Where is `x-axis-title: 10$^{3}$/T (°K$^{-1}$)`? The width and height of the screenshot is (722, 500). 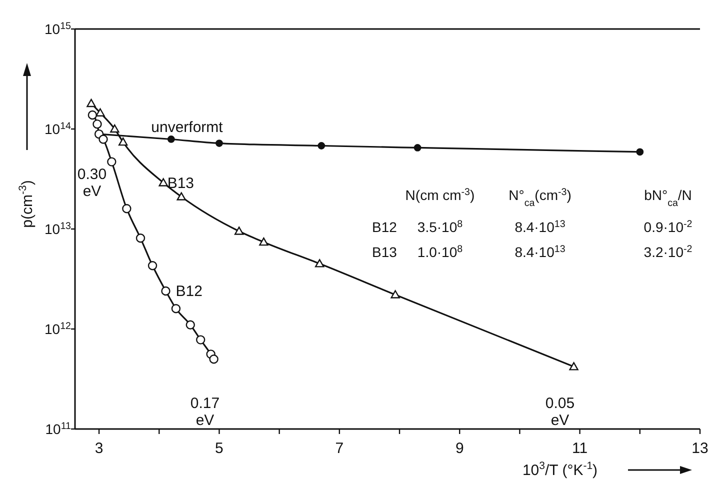
x-axis-title: 10$^{3}$/T (°K$^{-1}$) is located at coordinates (560, 469).